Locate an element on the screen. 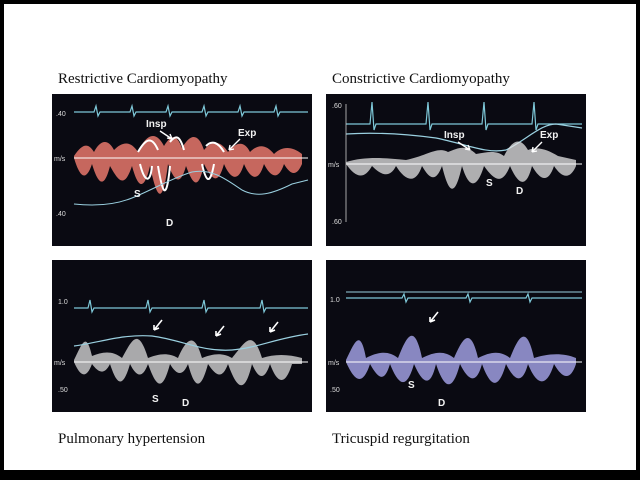 The height and width of the screenshot is (480, 640). flow-highlight is located at coordinates (181, 164).